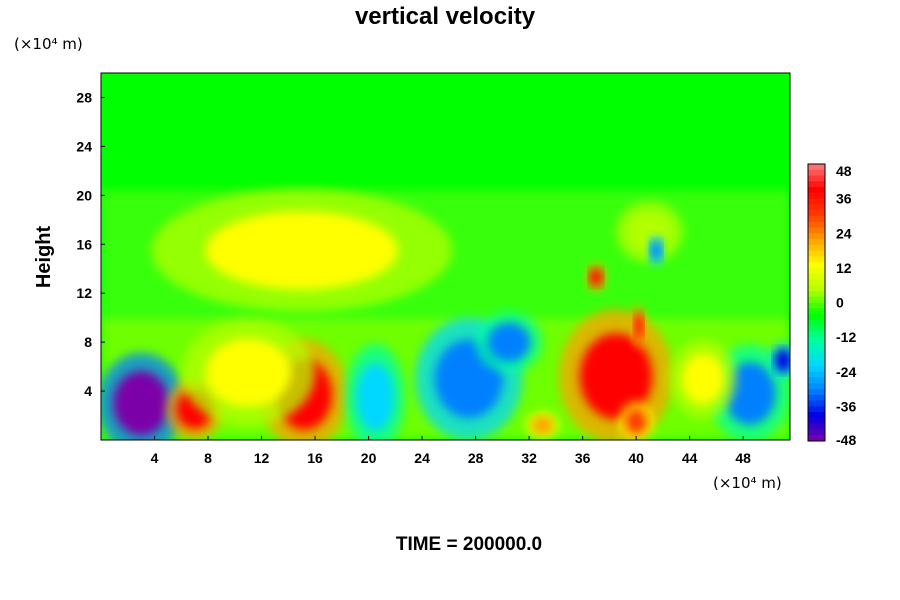 The height and width of the screenshot is (600, 900). Describe the element at coordinates (208, 458) in the screenshot. I see `x-tick-label-1: 8` at that location.